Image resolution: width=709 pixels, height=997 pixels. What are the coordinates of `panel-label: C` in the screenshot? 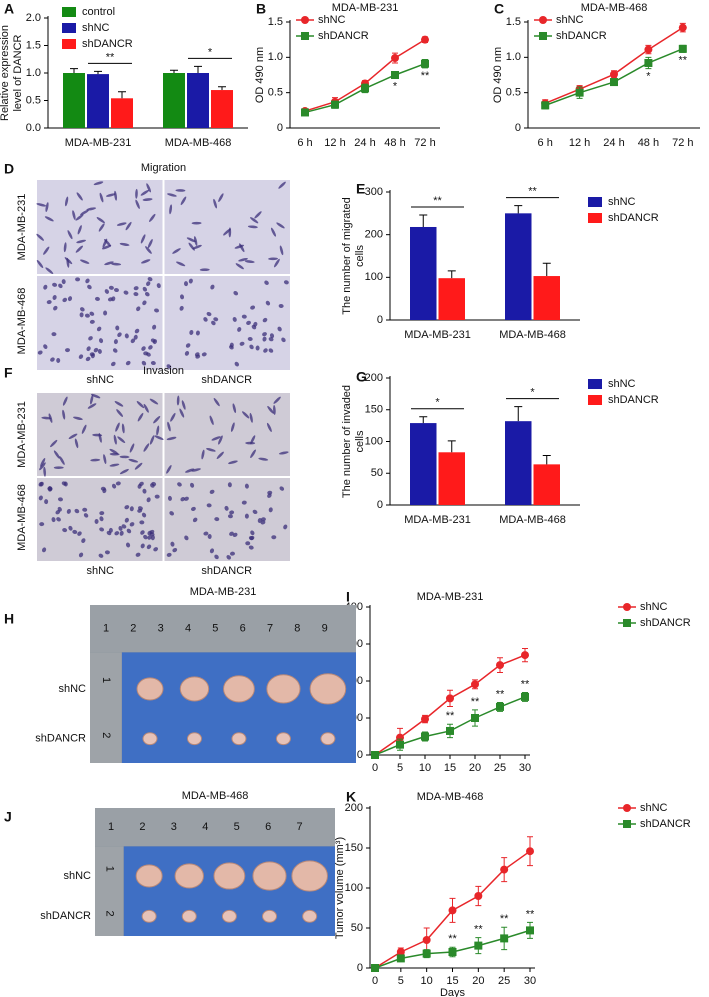 It's located at (499, 9).